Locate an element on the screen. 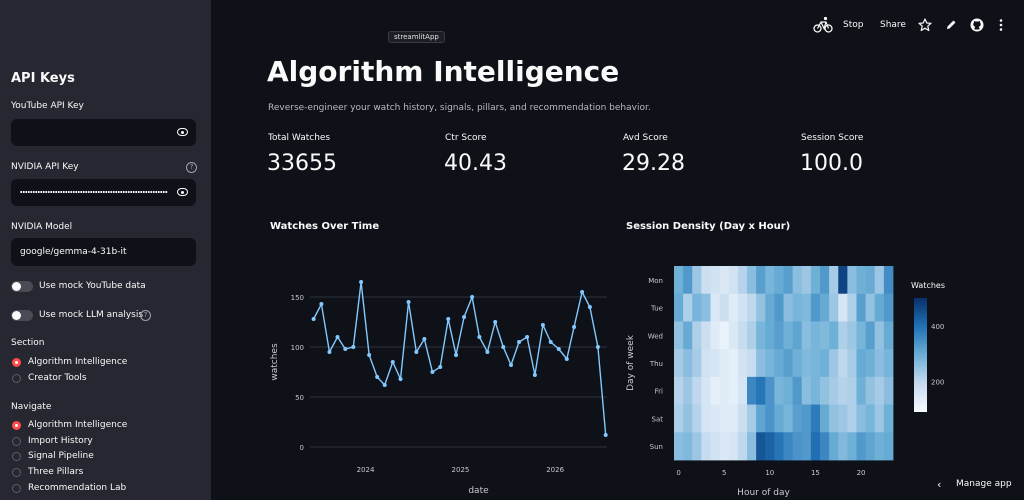  nav-radio-recommendation-lab is located at coordinates (16, 488).